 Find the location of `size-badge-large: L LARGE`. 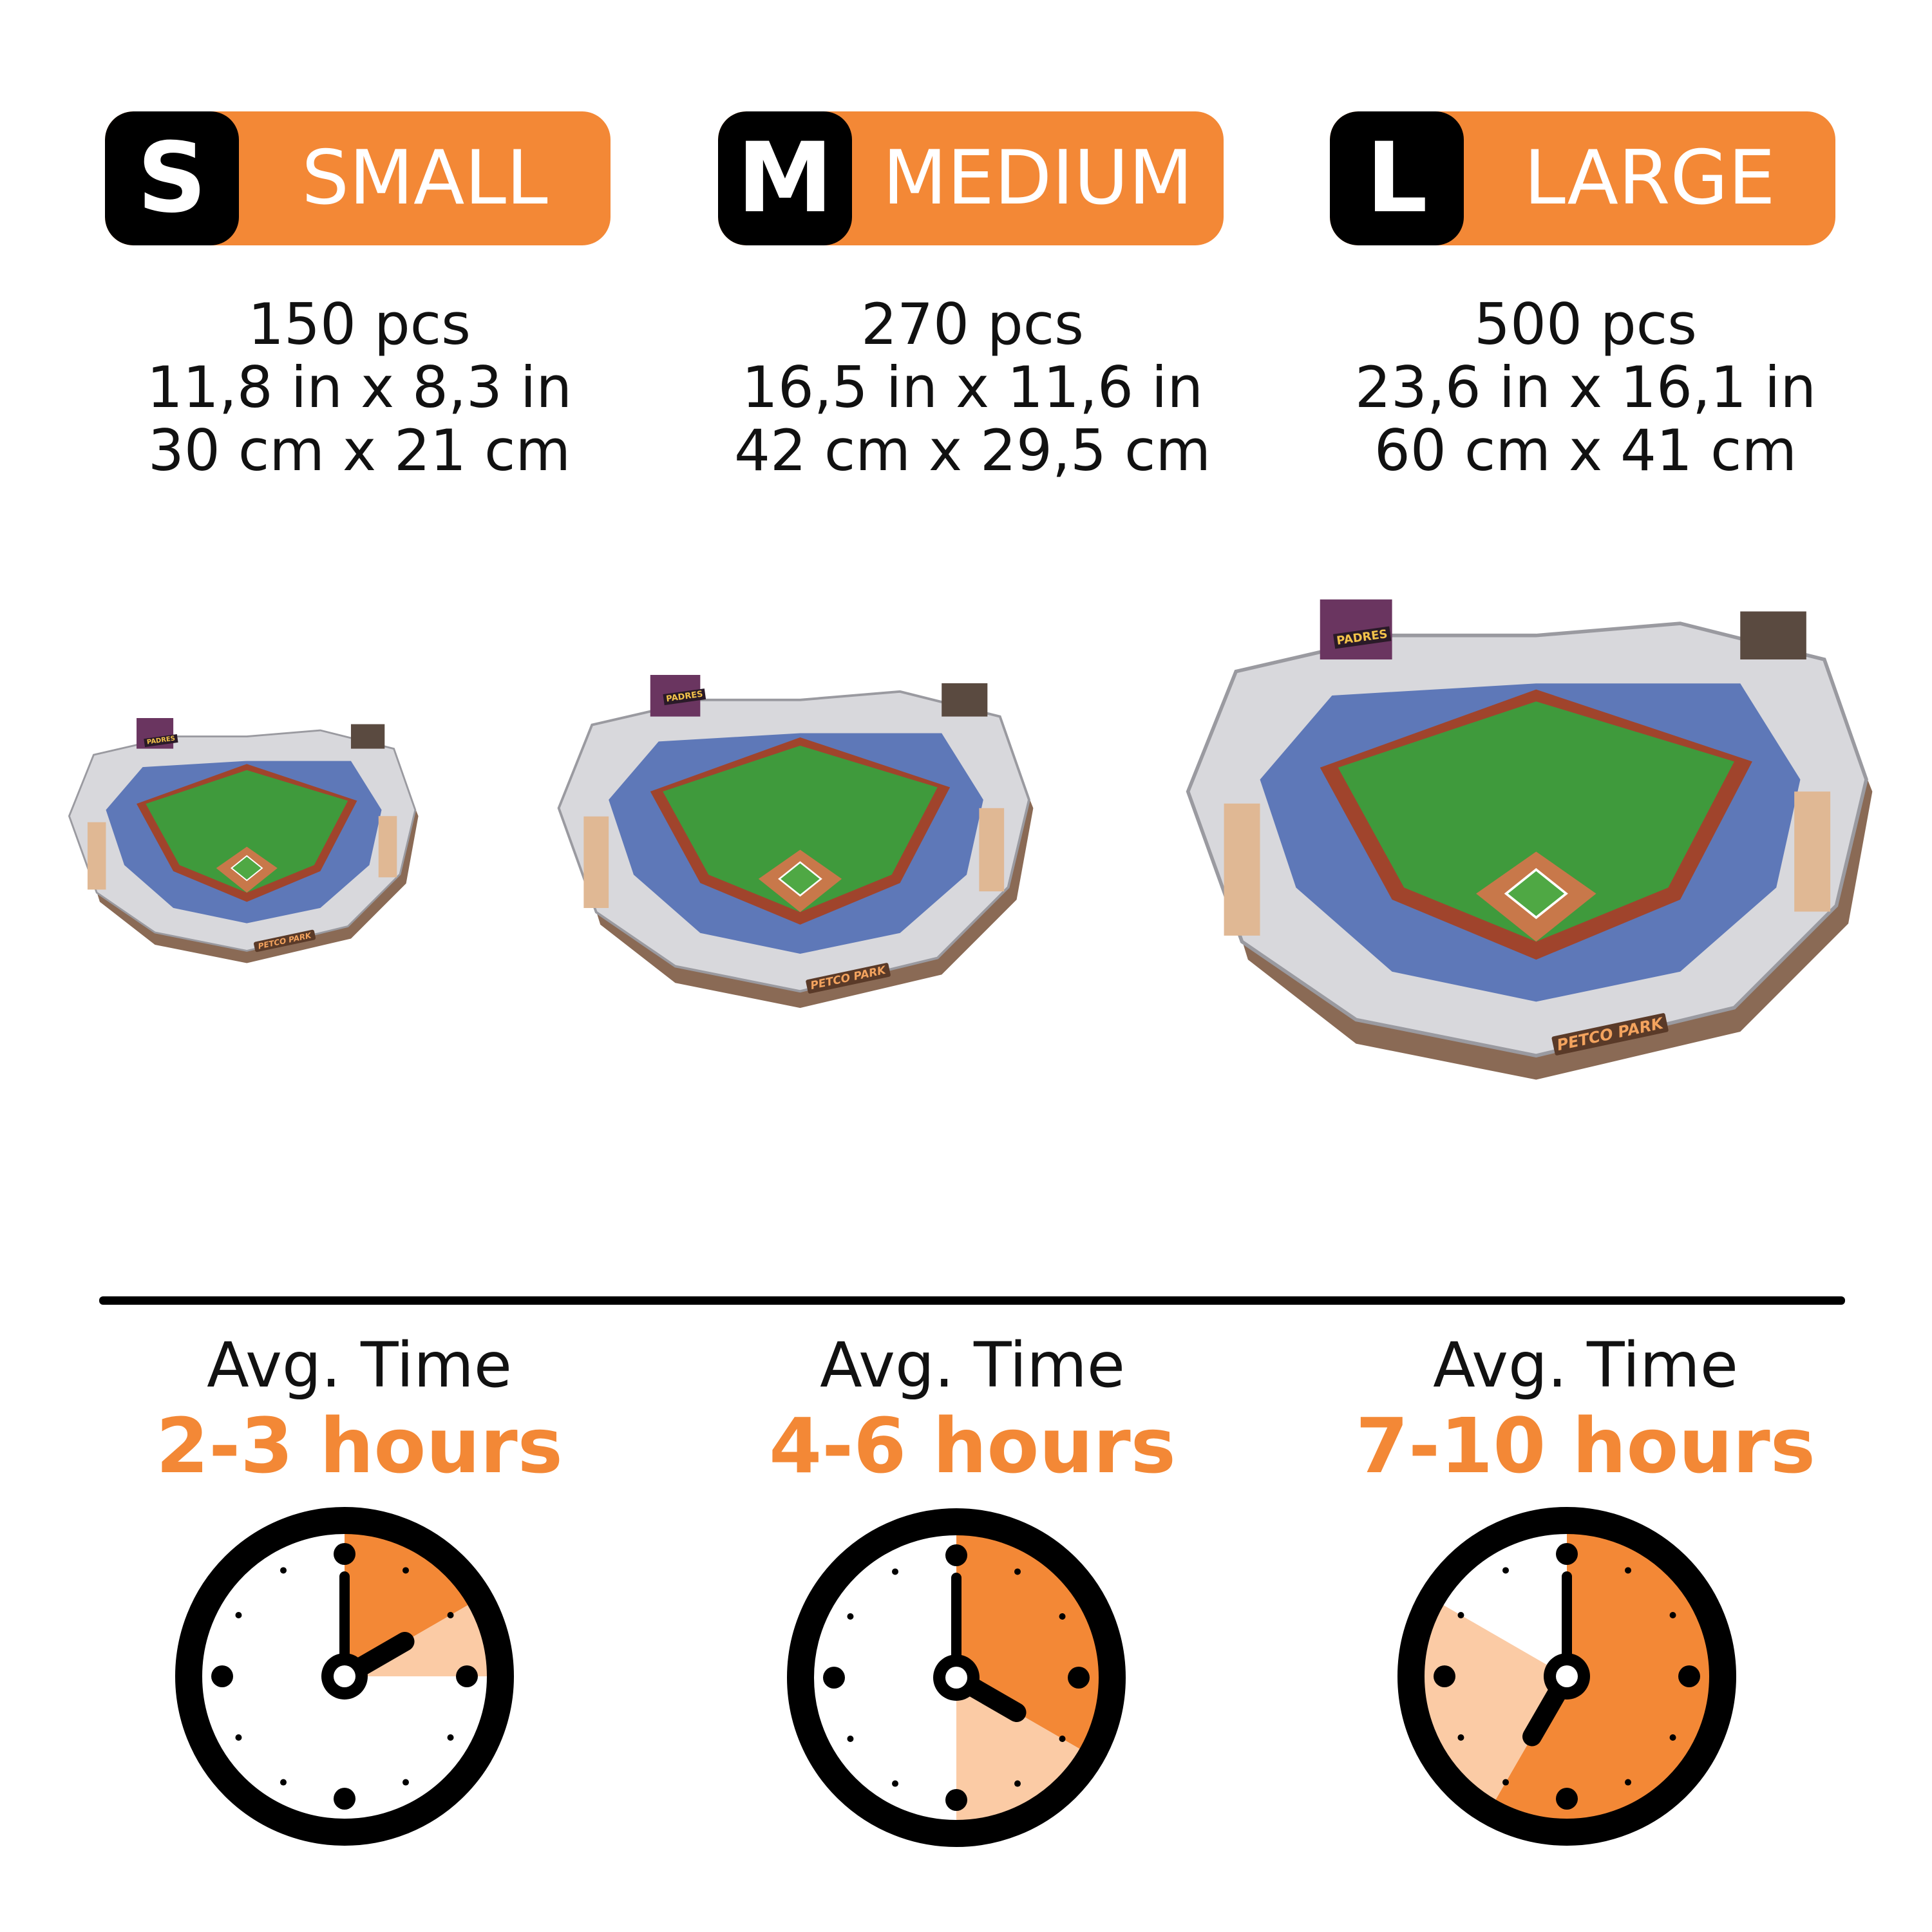

size-badge-large: L LARGE is located at coordinates (1582, 178).